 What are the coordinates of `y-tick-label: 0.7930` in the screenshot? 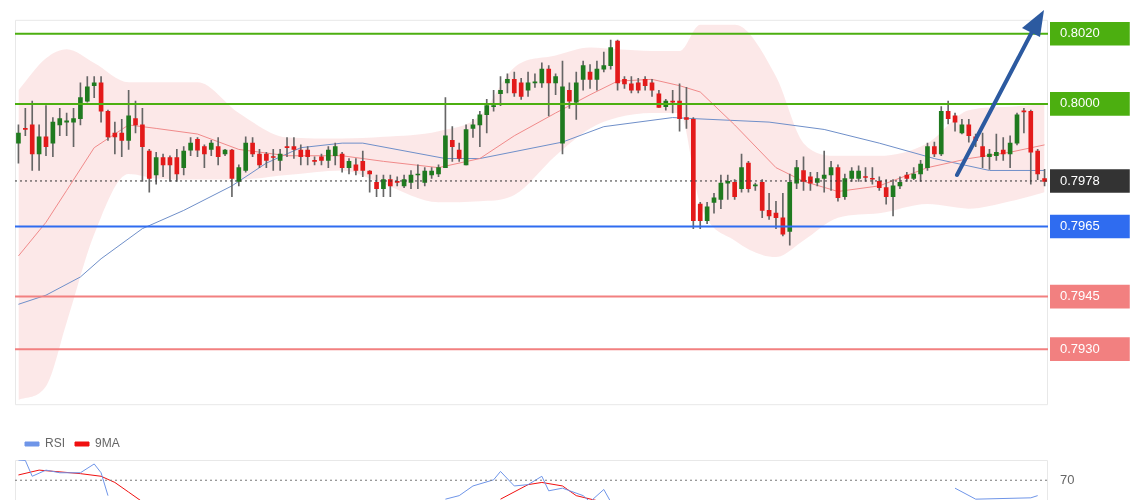 It's located at (1080, 348).